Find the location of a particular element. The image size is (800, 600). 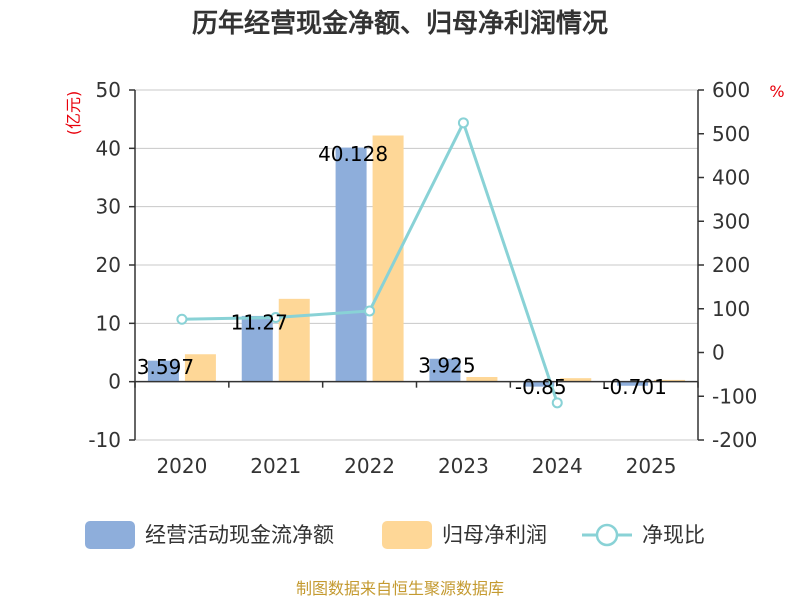

source-note: 制图数据来自恒生聚源数据库 is located at coordinates (400, 588).